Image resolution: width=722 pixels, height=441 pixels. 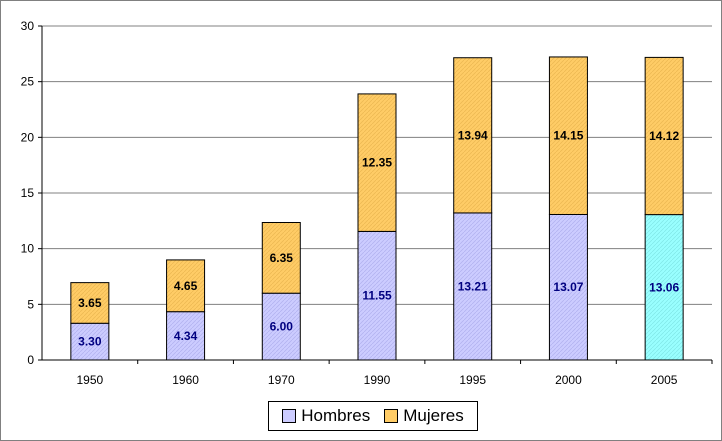 I want to click on bar-mujeres-1995, so click(x=473, y=135).